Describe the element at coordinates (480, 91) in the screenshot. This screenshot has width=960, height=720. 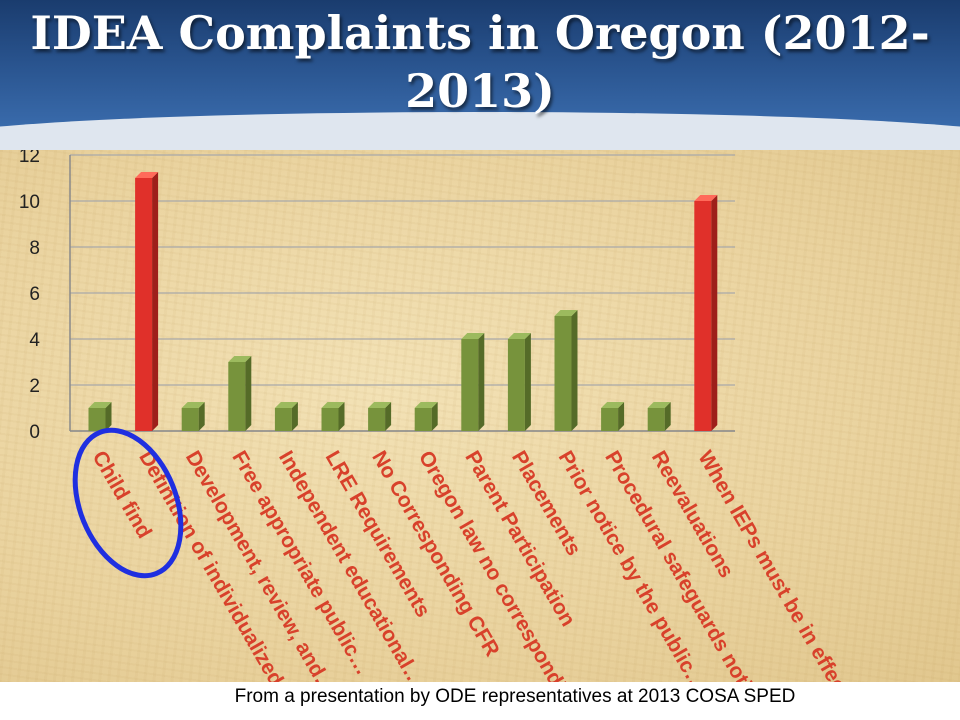
I see `slide-title-line-2: 2013)` at that location.